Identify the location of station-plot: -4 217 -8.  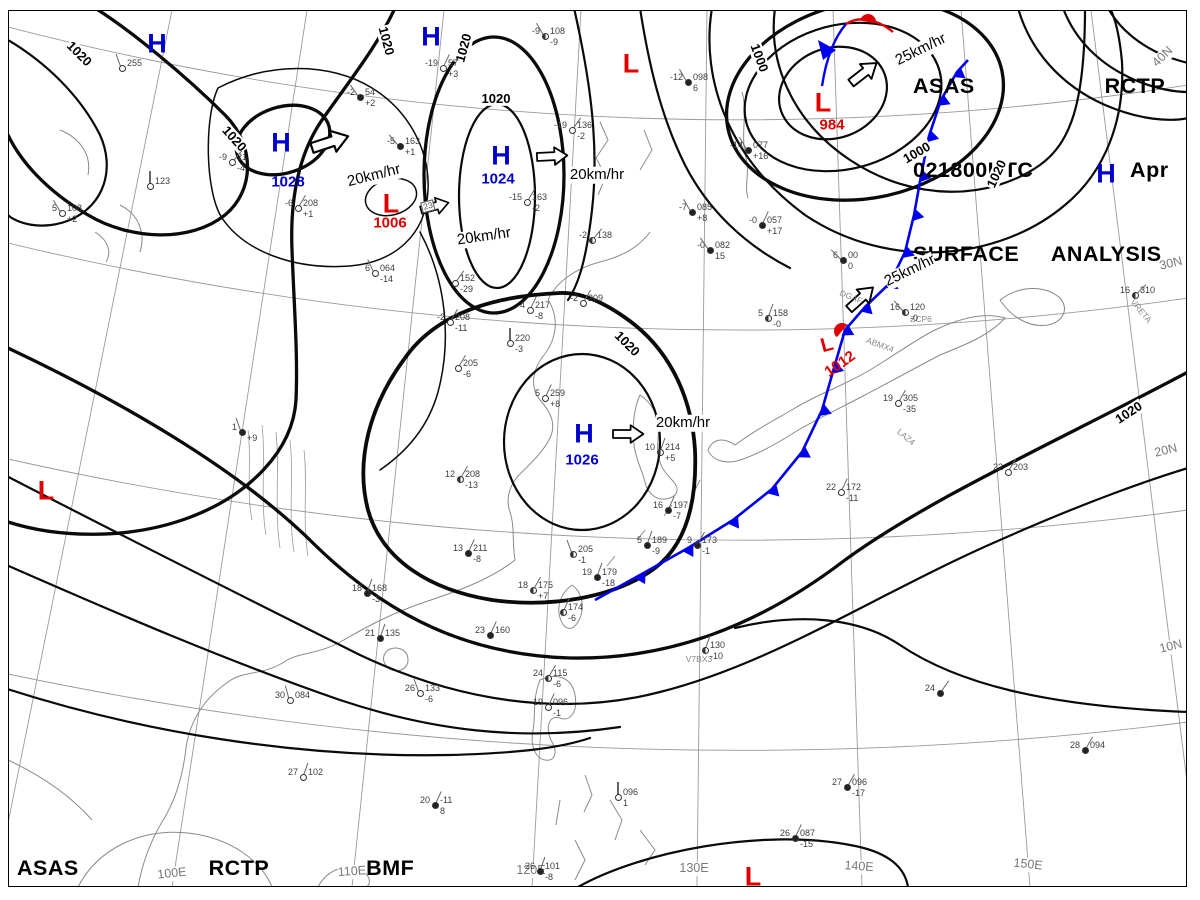
(530, 313).